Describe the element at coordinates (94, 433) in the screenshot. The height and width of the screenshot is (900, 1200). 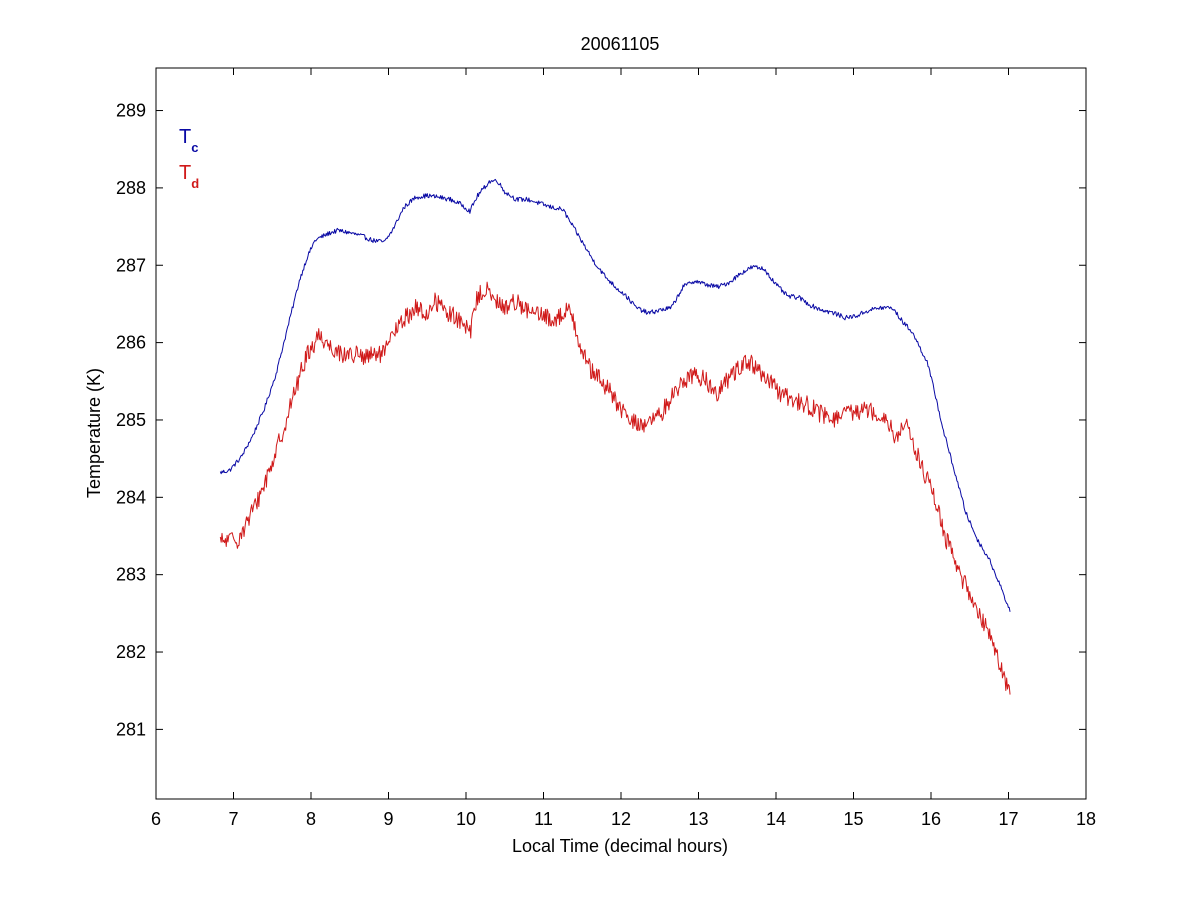
I see `y-axis-label: Temperature (K)` at that location.